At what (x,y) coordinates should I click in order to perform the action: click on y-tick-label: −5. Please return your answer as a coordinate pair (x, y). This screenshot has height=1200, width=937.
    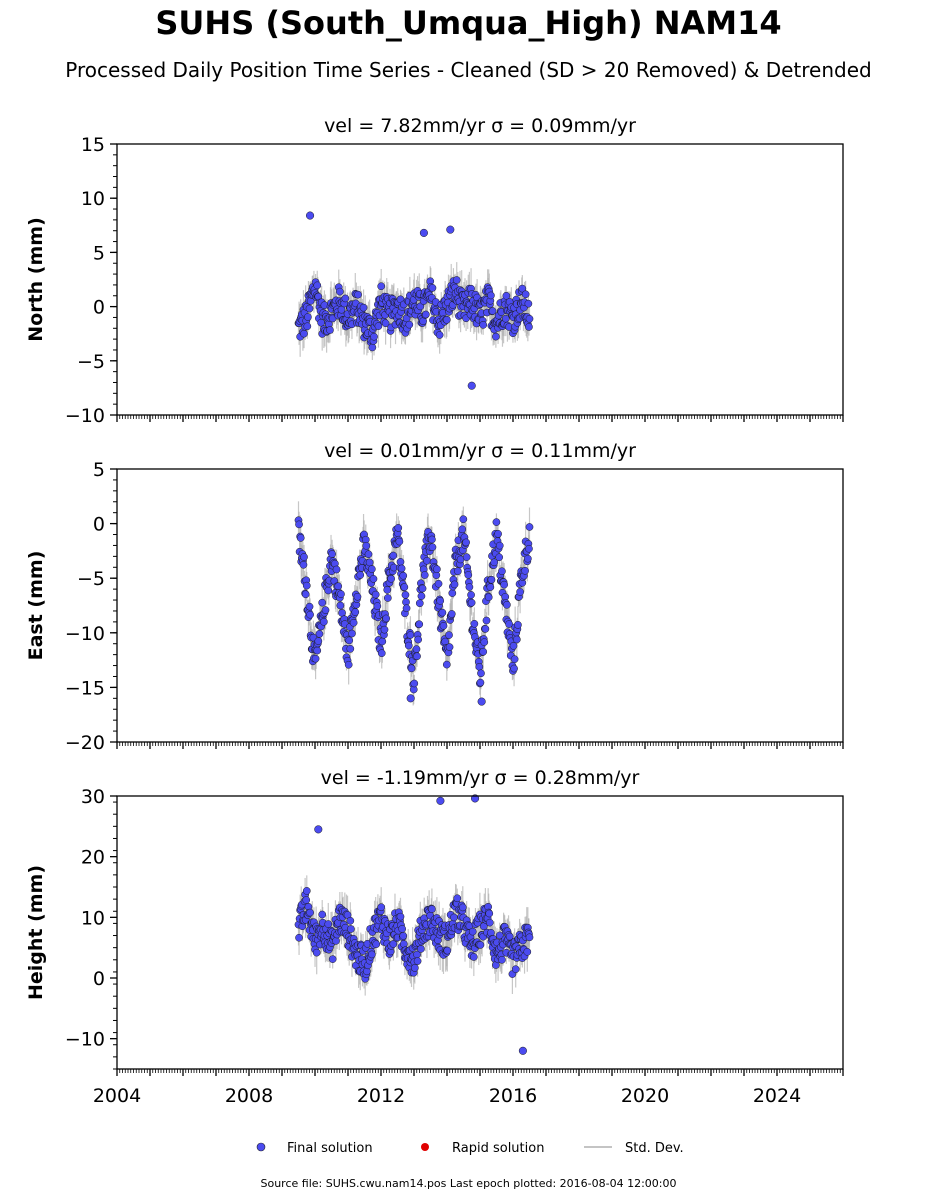
    Looking at the image, I should click on (91, 362).